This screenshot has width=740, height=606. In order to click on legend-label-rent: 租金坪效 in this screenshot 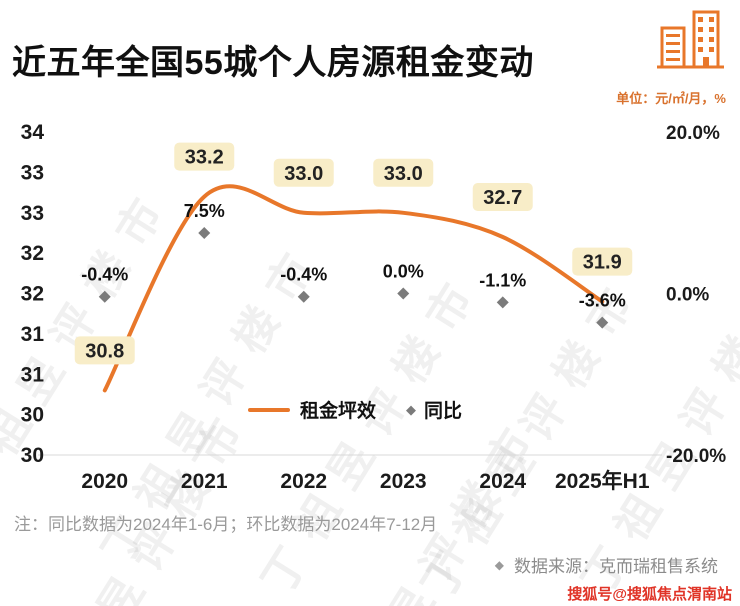, I will do `click(338, 411)`.